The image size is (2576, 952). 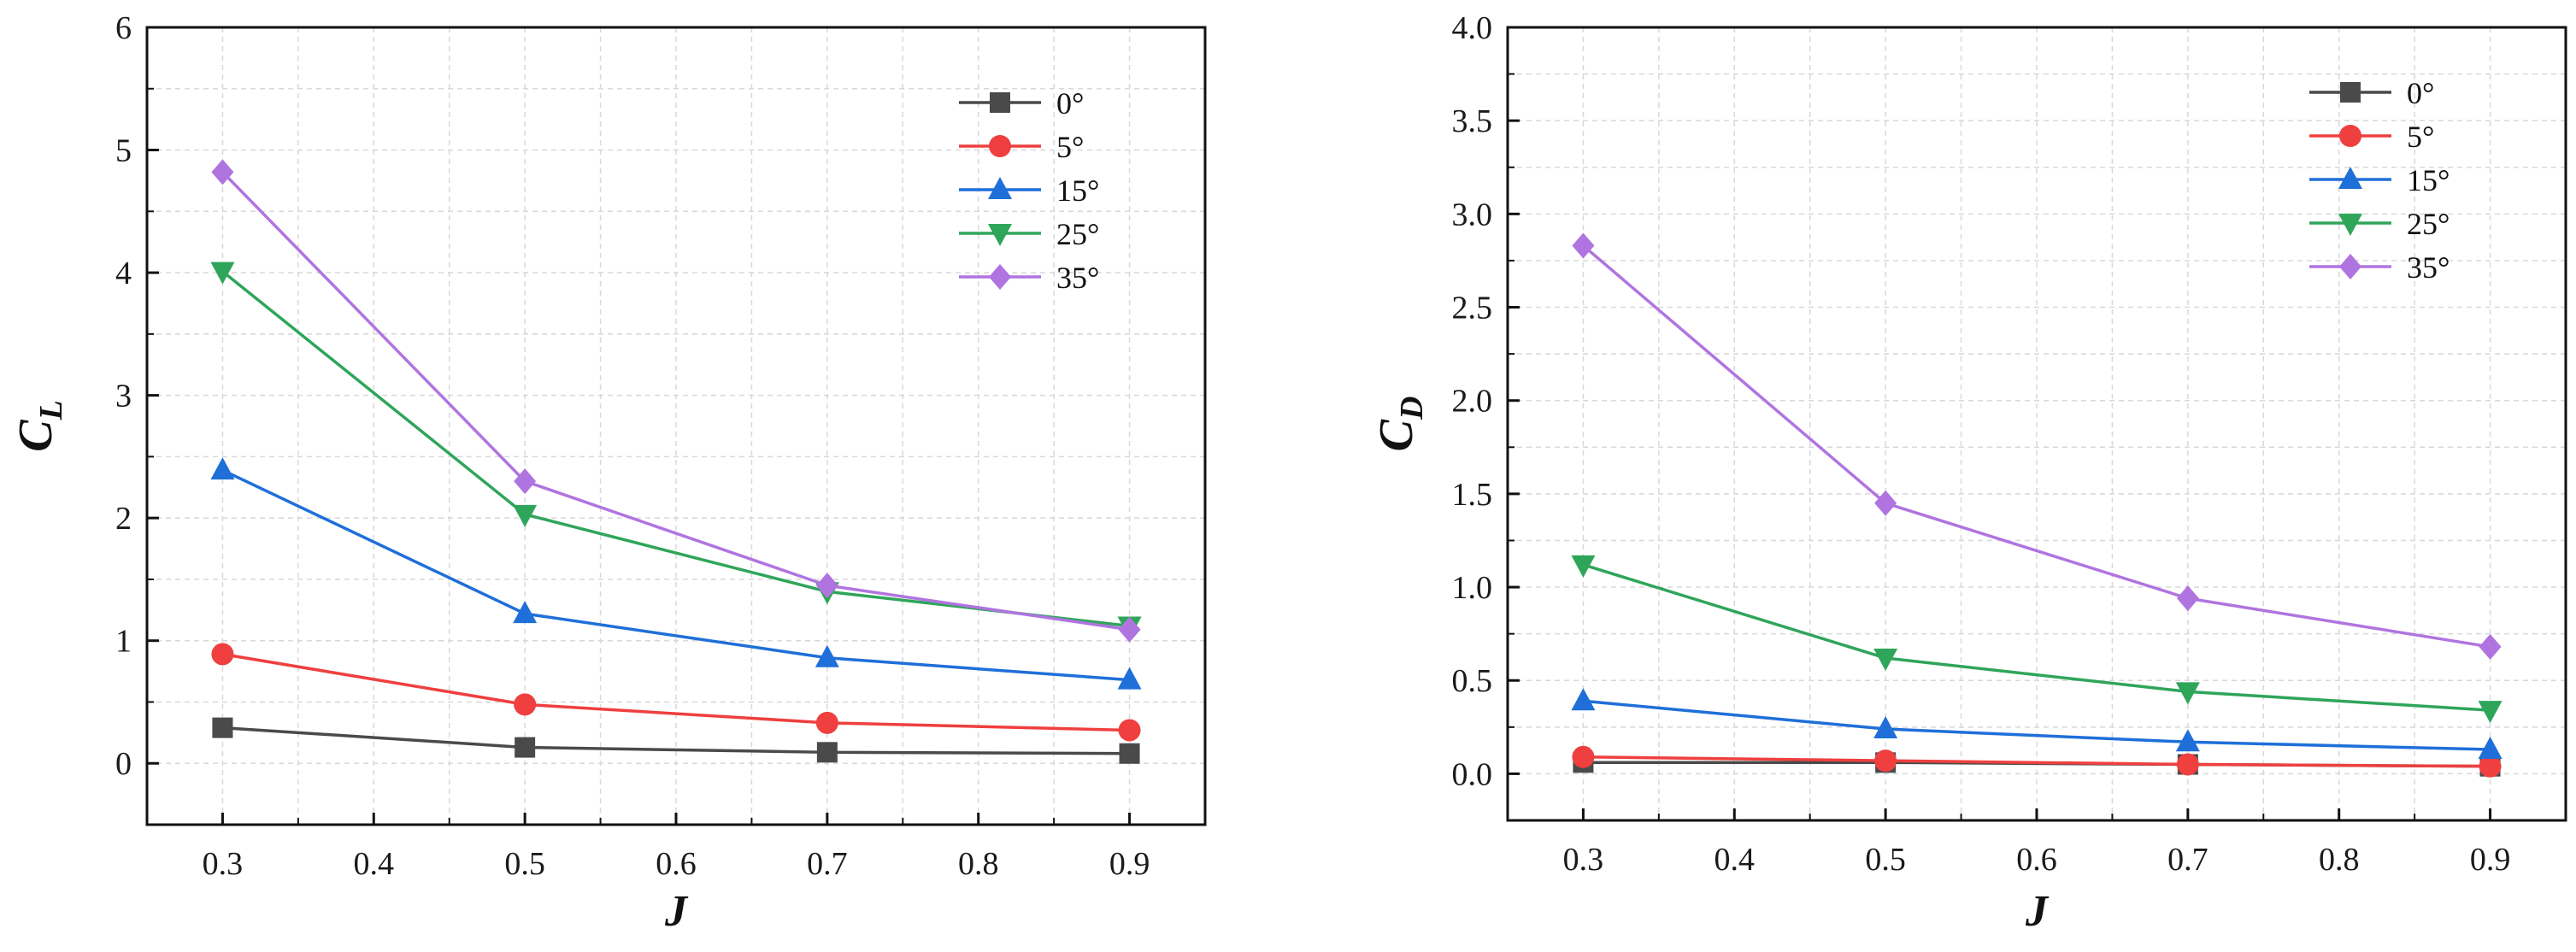 I want to click on y-tick-label: 0.0, so click(x=1472, y=774).